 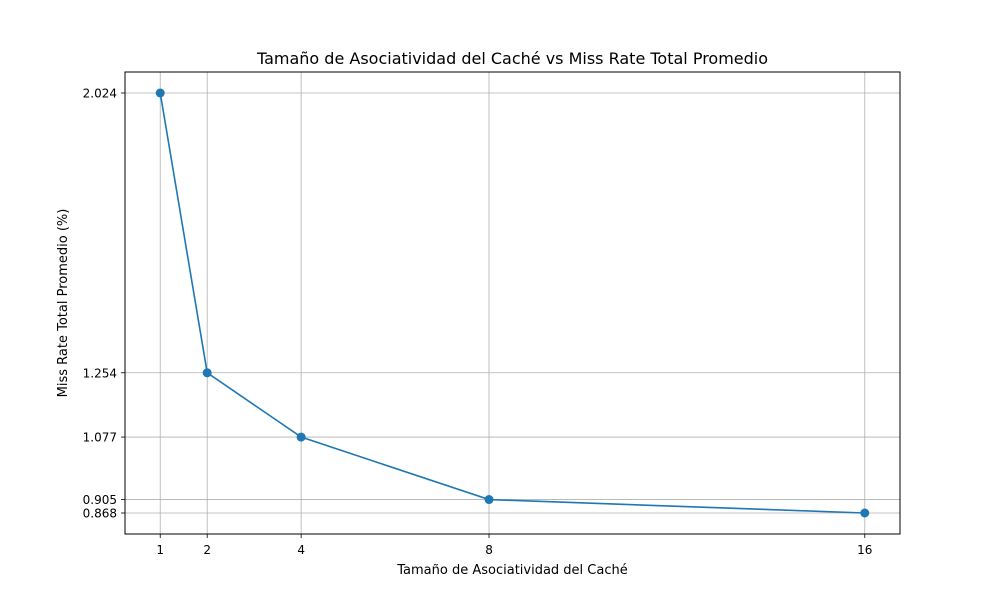 I want to click on x-tick-label: 8, so click(x=489, y=550).